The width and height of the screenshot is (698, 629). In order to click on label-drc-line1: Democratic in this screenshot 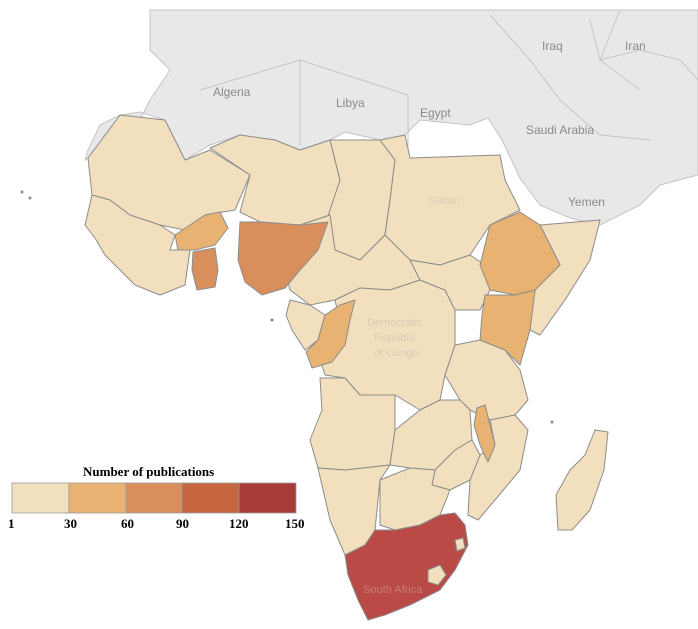, I will do `click(395, 323)`.